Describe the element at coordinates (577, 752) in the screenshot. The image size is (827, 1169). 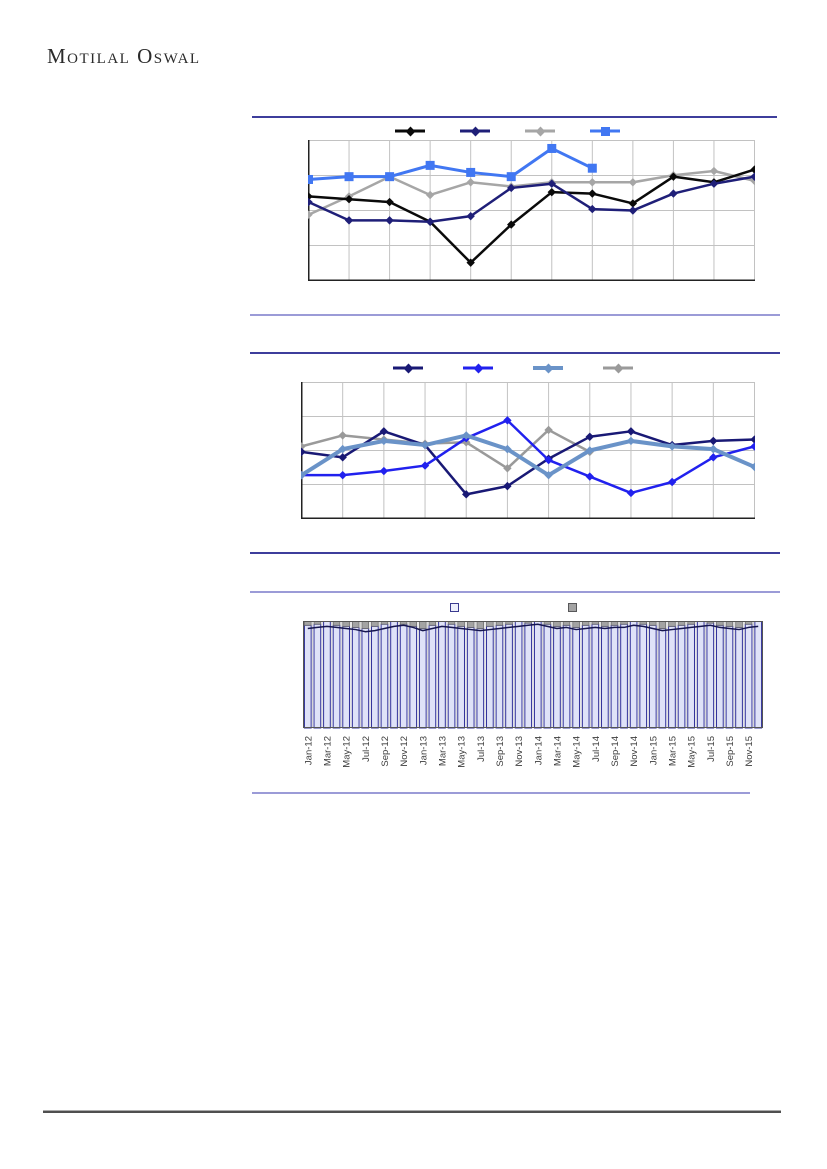
I see `x-tick-label: May-14` at that location.